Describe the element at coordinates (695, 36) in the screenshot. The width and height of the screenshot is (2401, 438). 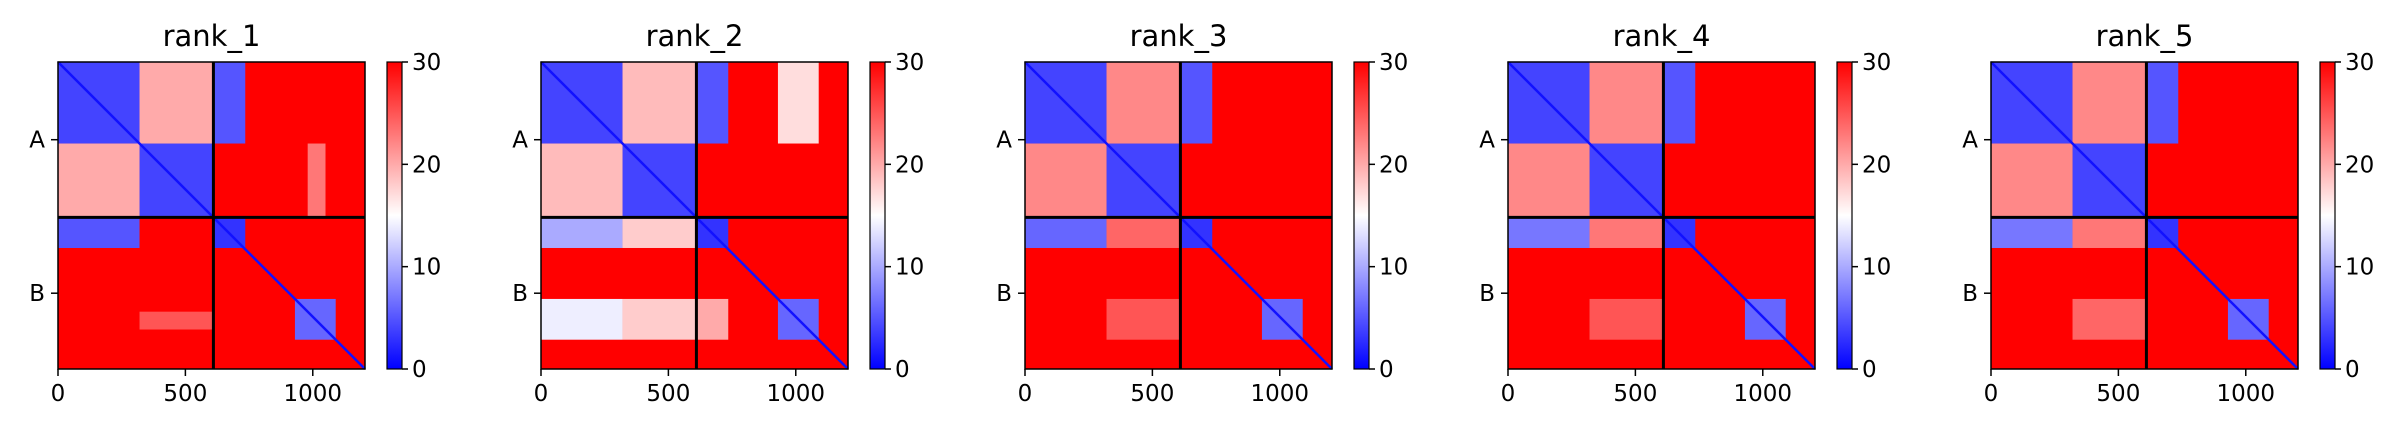
I see `panel-title: rank_2` at that location.